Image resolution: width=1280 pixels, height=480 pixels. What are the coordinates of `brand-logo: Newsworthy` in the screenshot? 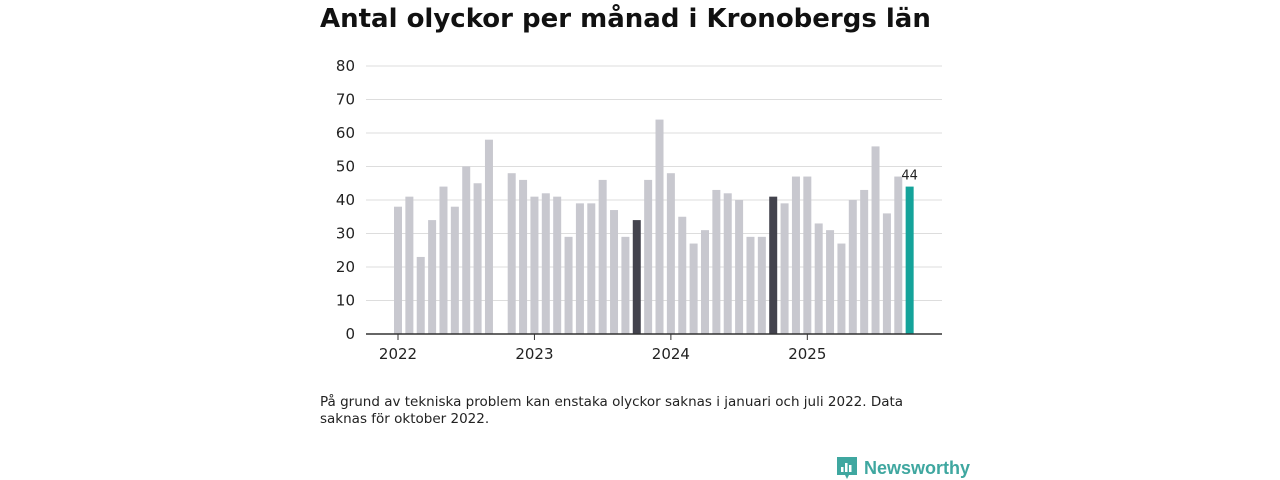 It's located at (903, 468).